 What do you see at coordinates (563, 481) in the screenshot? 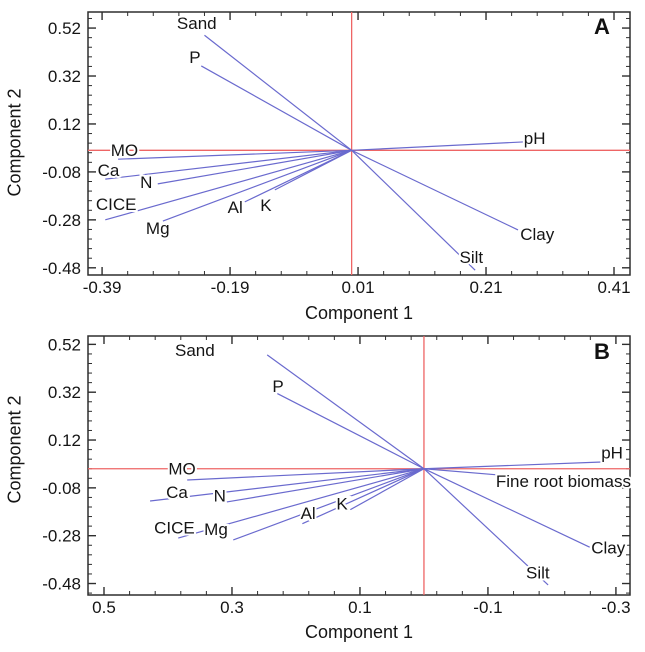
I see `vector-label-fine-root-biomass: Fine root biomass` at bounding box center [563, 481].